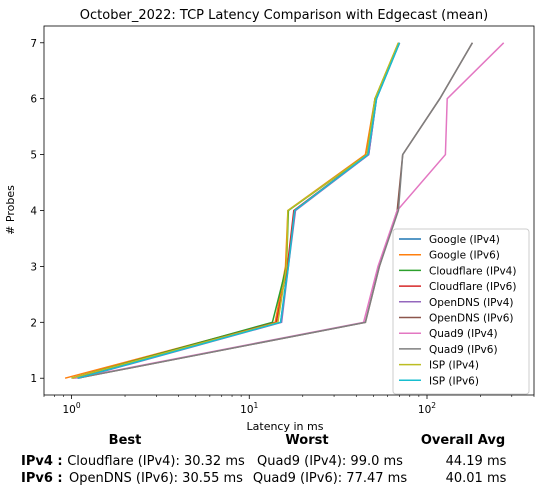 The image size is (541, 496). Describe the element at coordinates (33, 156) in the screenshot. I see `y-tick-label: 5` at that location.